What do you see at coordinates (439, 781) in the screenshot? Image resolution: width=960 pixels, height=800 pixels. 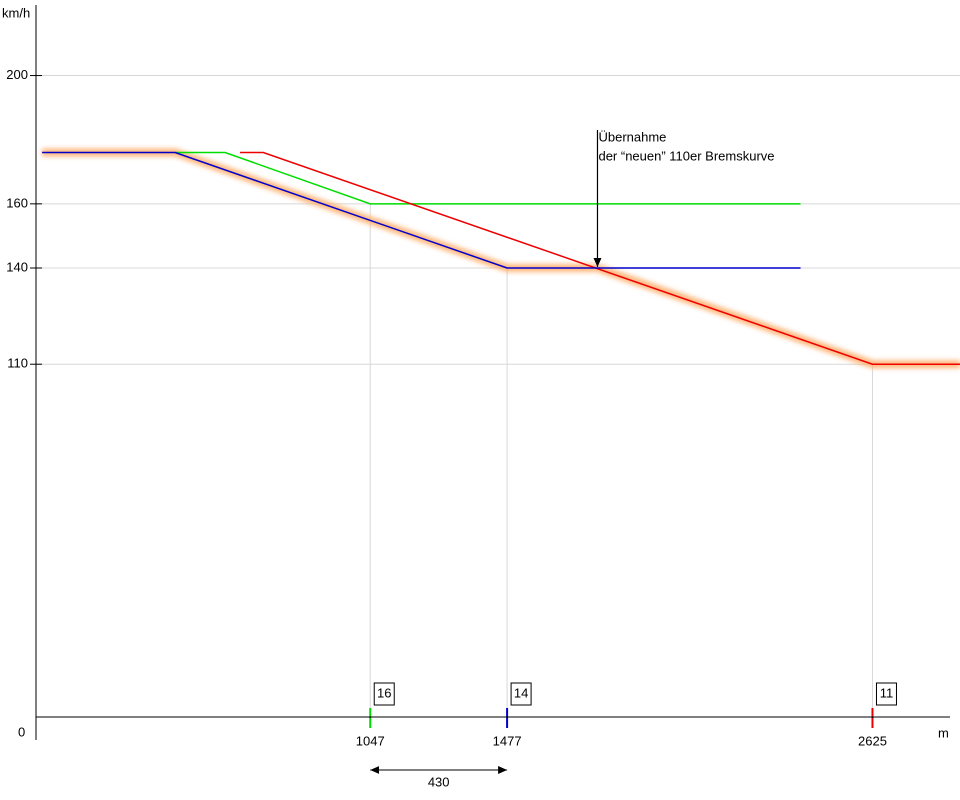 I see `dimension-label: 430` at bounding box center [439, 781].